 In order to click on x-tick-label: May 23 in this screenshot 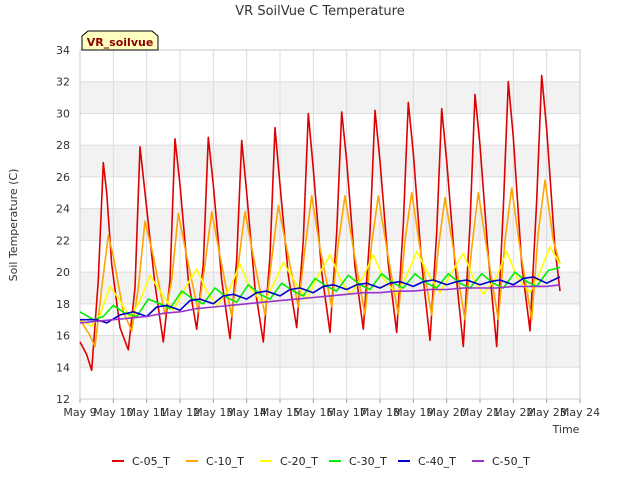, I will do `click(547, 412)`.